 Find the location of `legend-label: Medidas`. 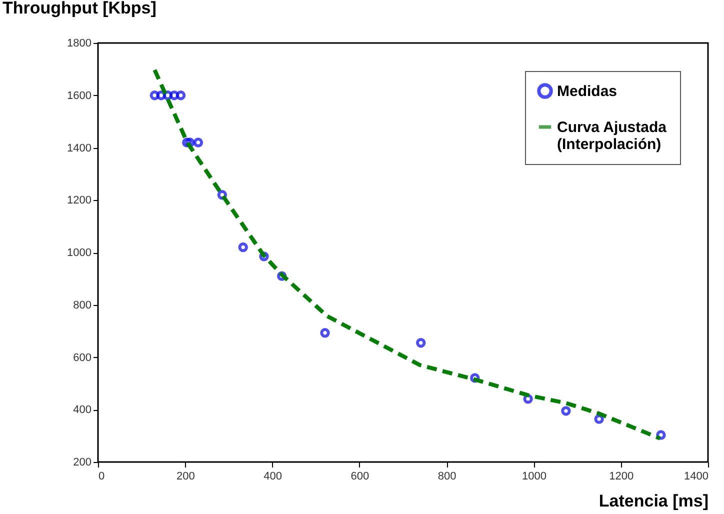

legend-label: Medidas is located at coordinates (587, 91).